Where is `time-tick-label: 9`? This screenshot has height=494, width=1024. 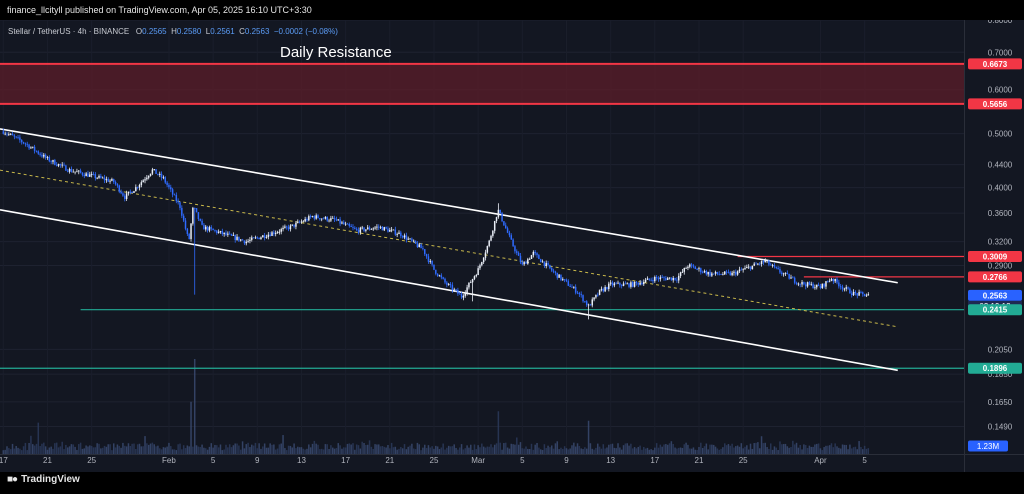 time-tick-label: 9 is located at coordinates (566, 460).